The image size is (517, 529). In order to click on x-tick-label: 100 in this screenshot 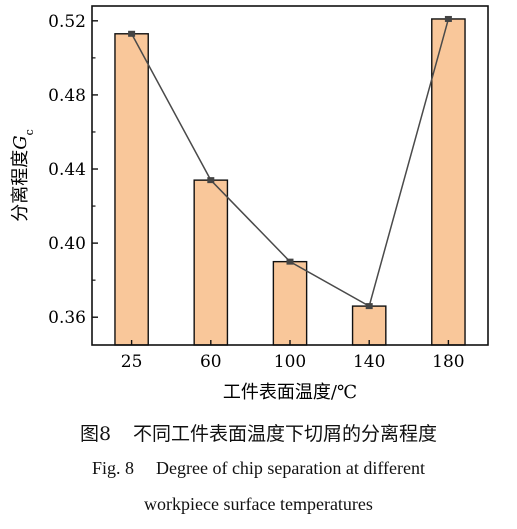, I will do `click(290, 362)`.